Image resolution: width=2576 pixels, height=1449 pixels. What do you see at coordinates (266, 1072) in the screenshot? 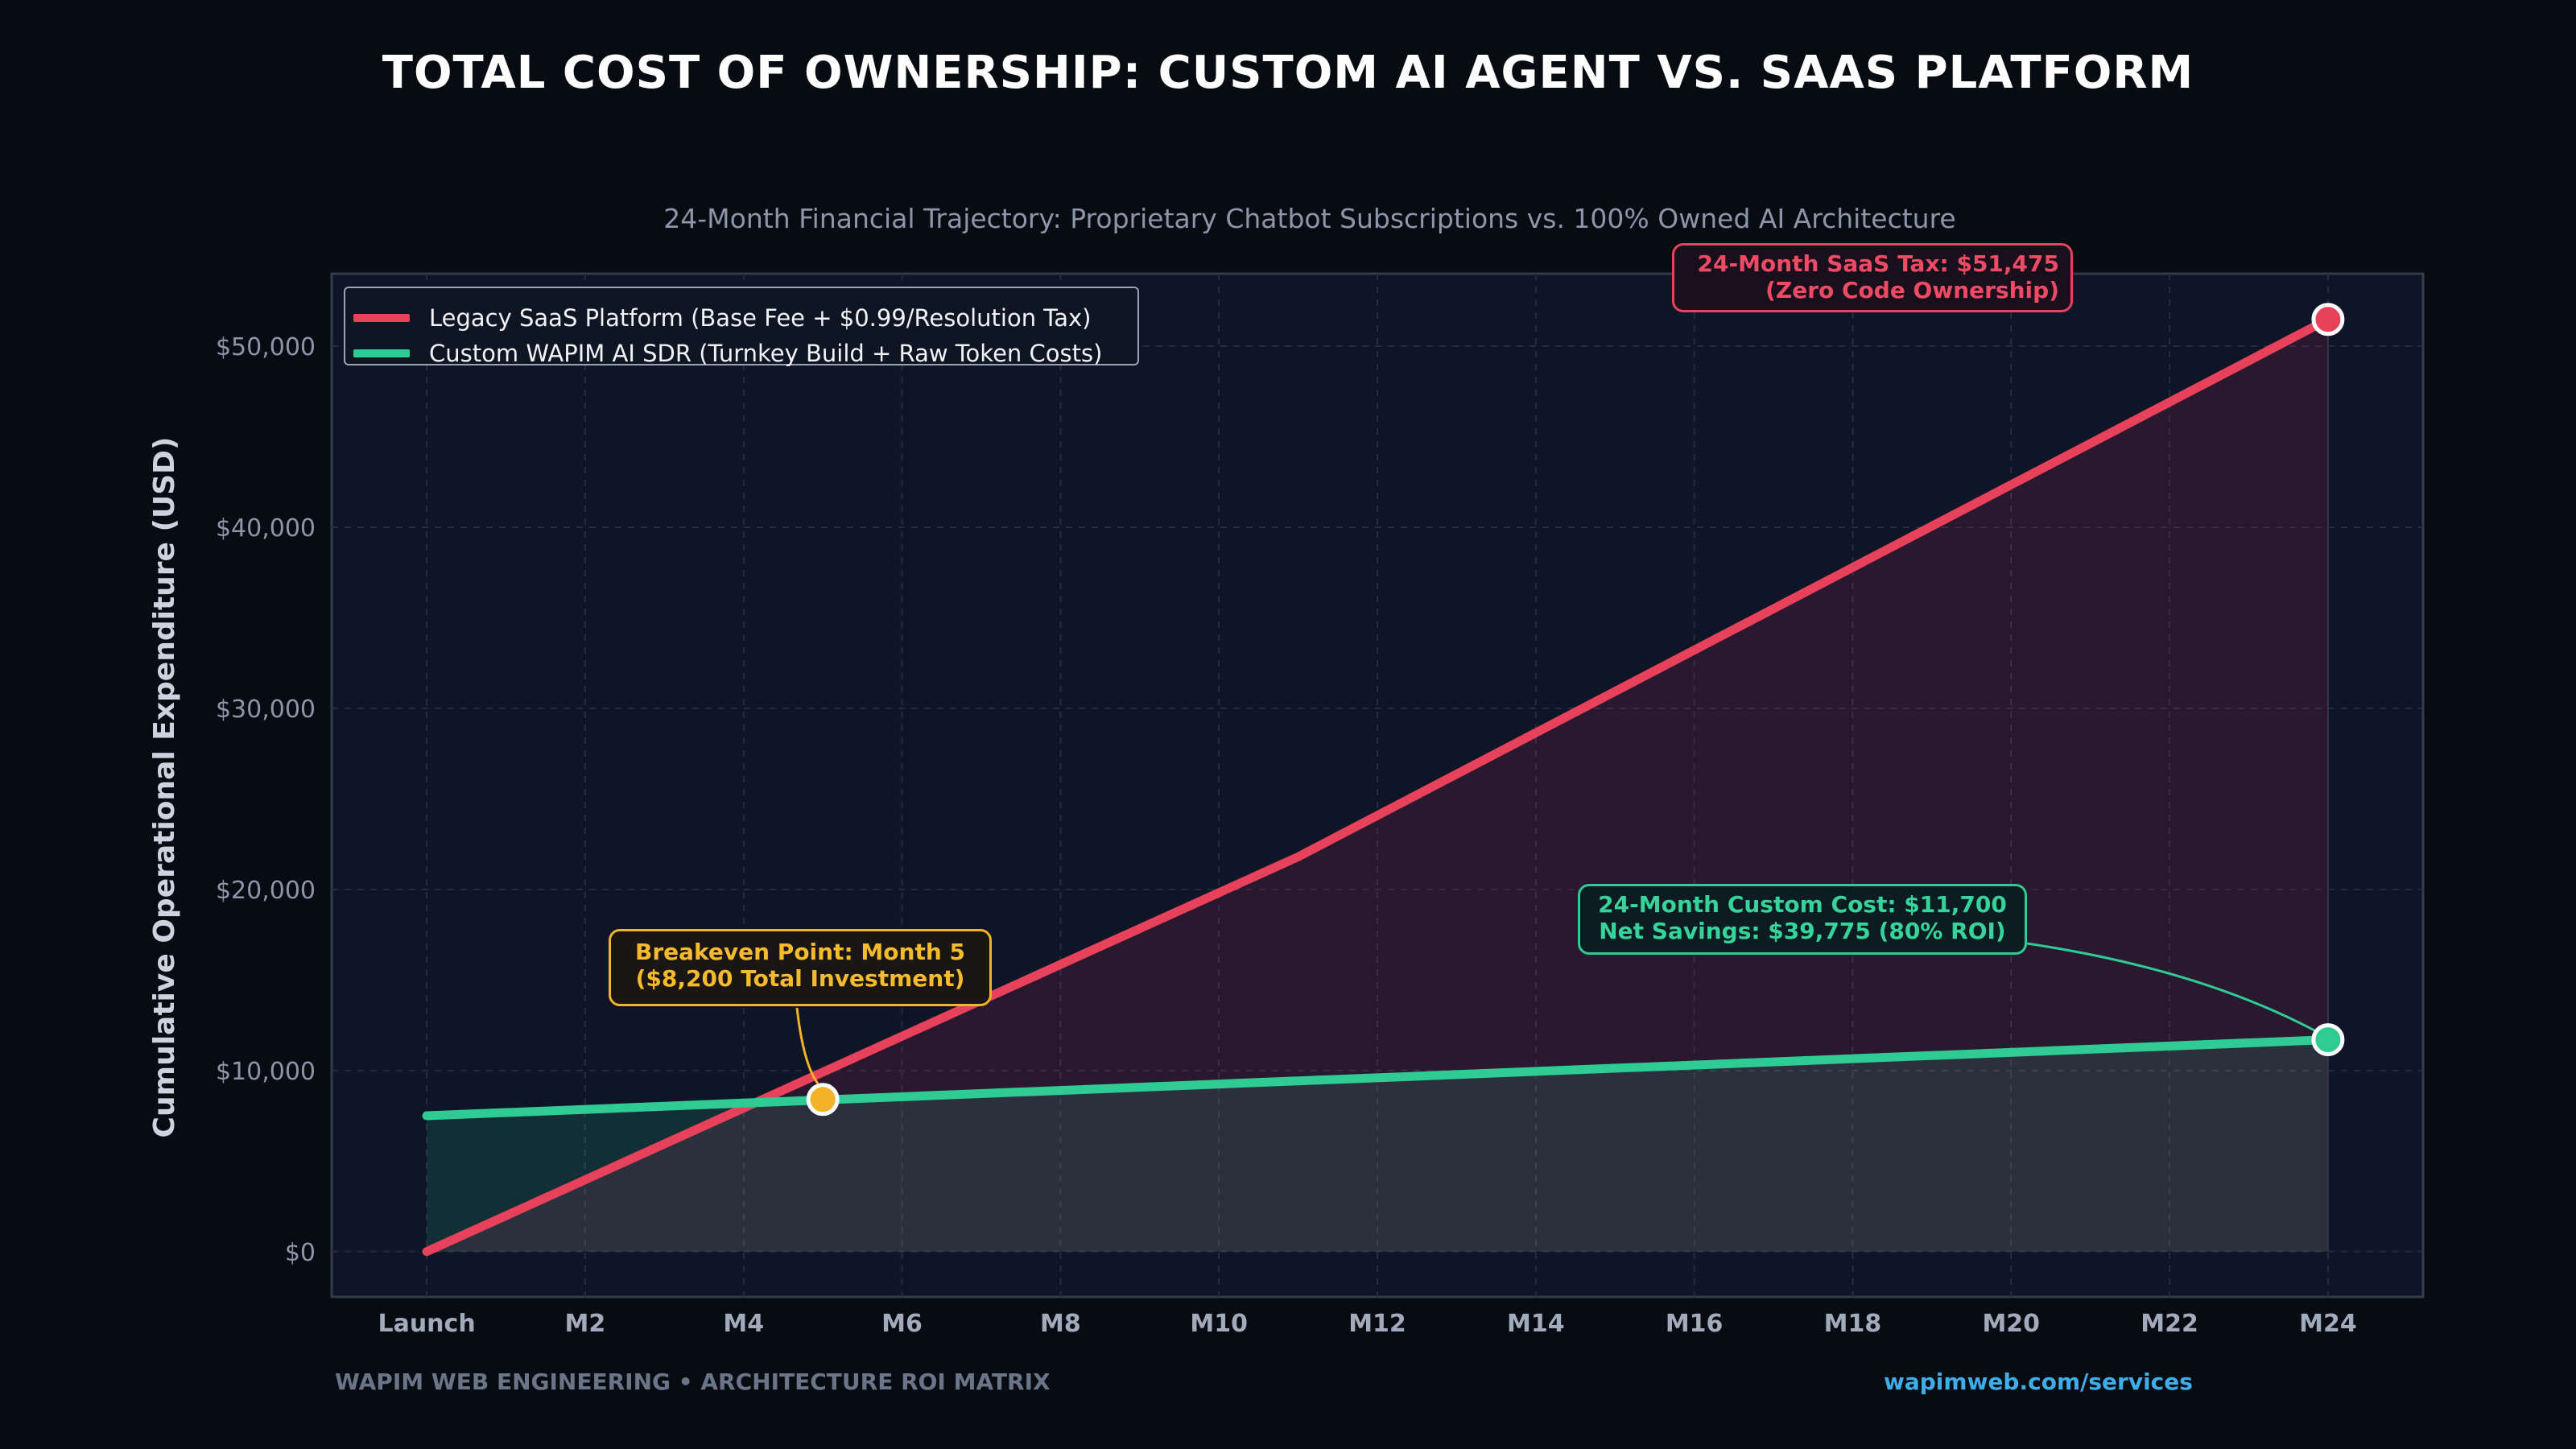
I see `y-tick-label: $10,000` at bounding box center [266, 1072].